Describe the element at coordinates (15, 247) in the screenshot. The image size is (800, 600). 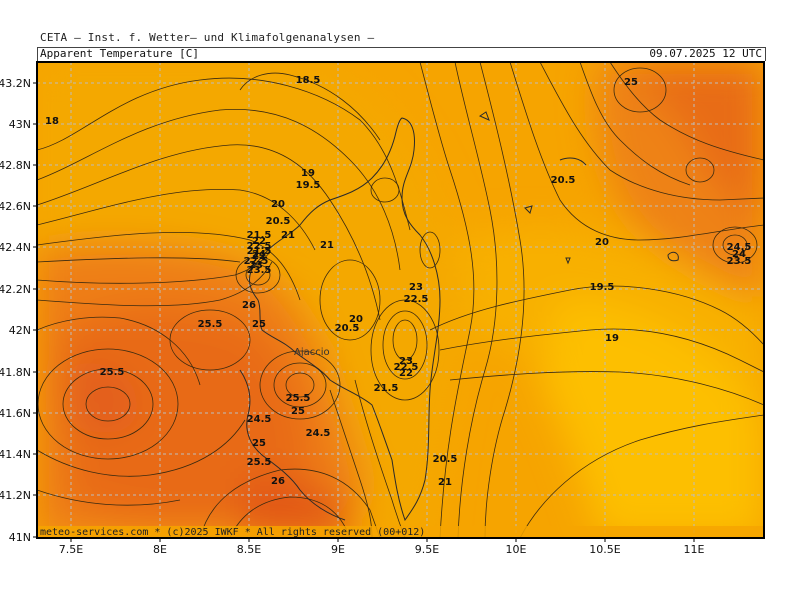
I see `lat-label: 42.4N` at that location.